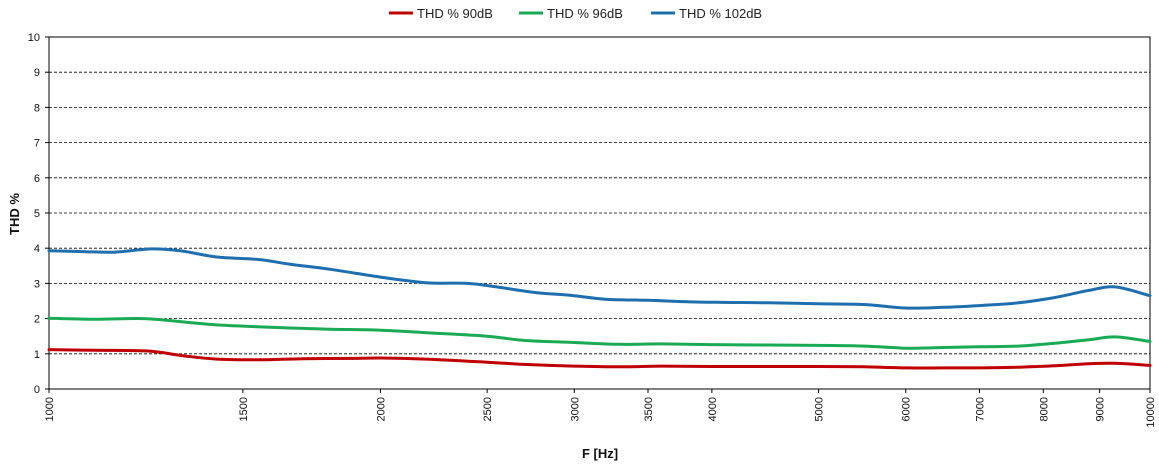 The image size is (1159, 464). I want to click on x-tick-label: 10000, so click(1151, 412).